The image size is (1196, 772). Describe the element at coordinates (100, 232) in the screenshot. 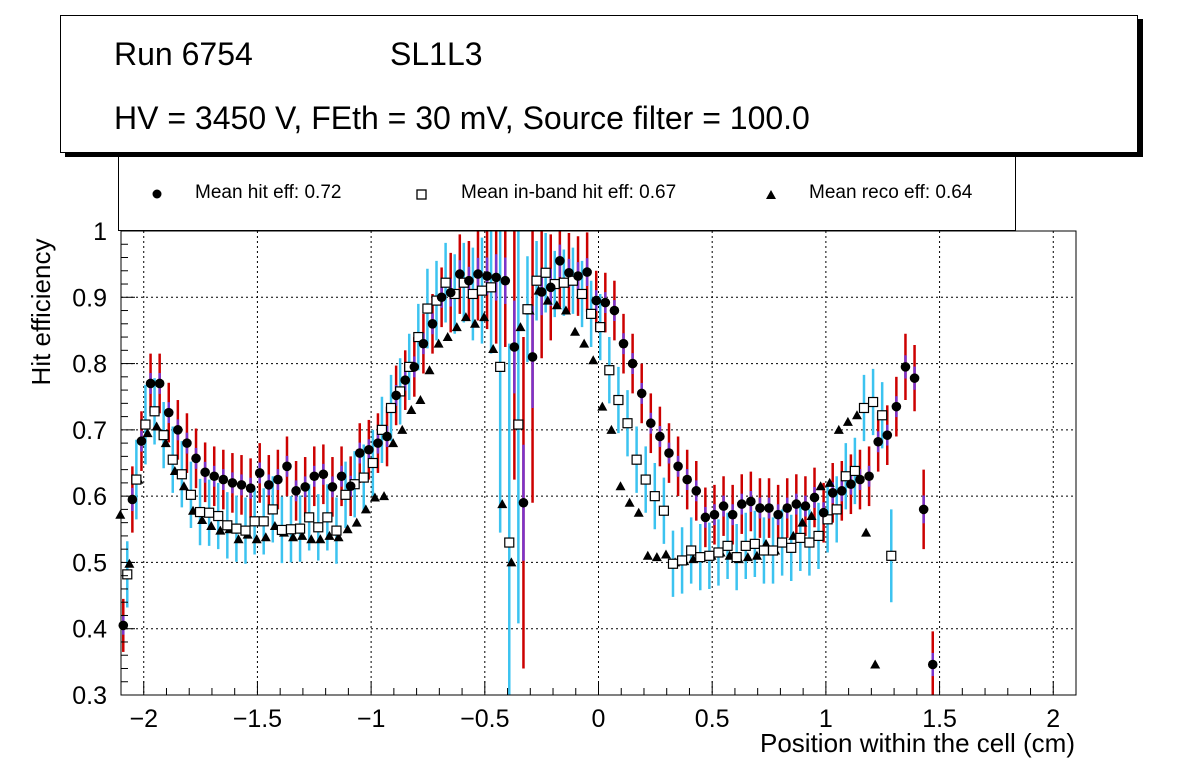

I see `y-tick-label: 1` at that location.